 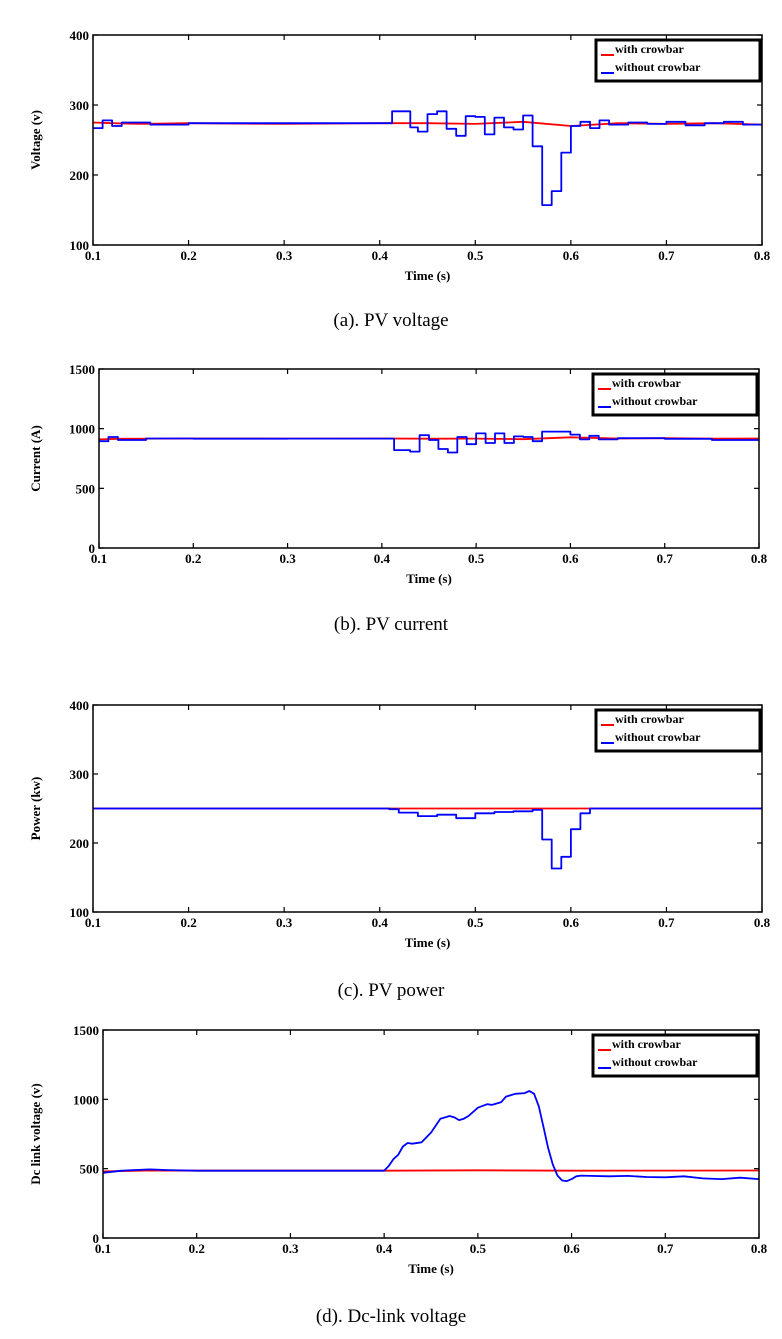 I want to click on figure-caption: (a). PV voltage, so click(x=390, y=320).